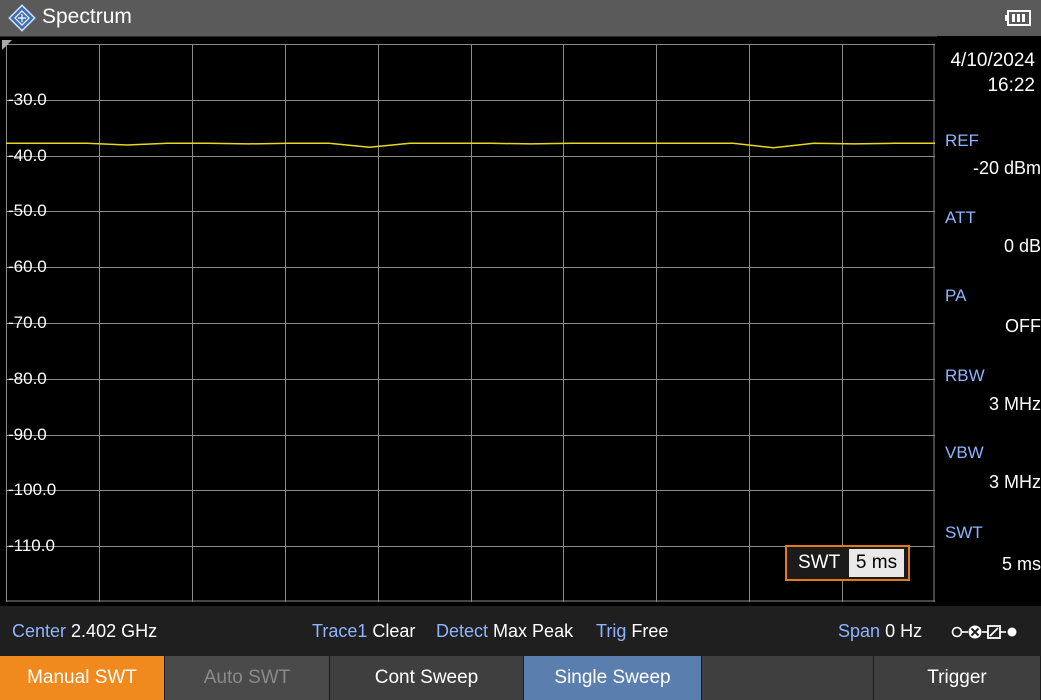 This screenshot has width=1041, height=700. I want to click on rbw-label: RBW, so click(965, 375).